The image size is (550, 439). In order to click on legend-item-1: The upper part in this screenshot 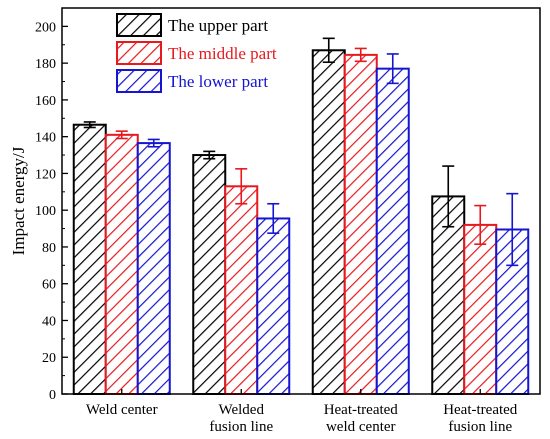, I will do `click(192, 25)`.